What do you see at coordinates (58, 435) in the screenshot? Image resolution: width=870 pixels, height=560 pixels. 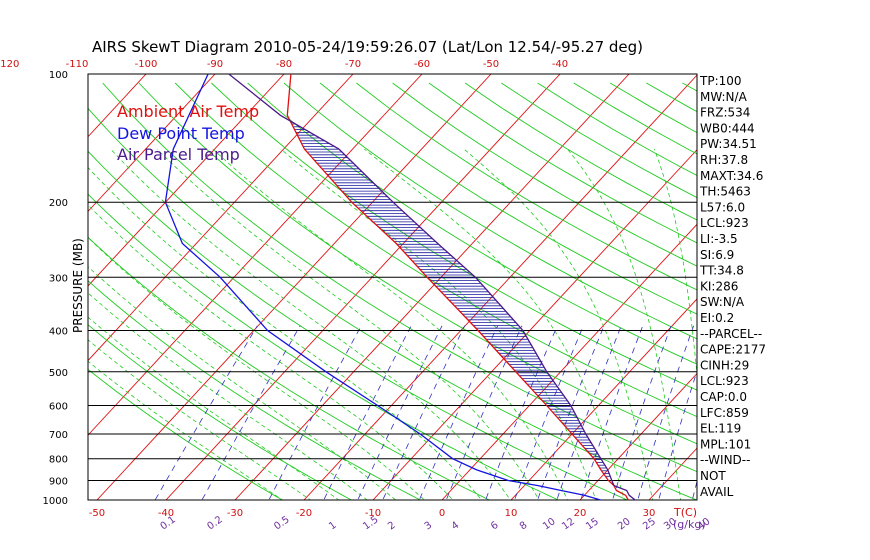 I see `pressure-tick-label: 700` at bounding box center [58, 435].